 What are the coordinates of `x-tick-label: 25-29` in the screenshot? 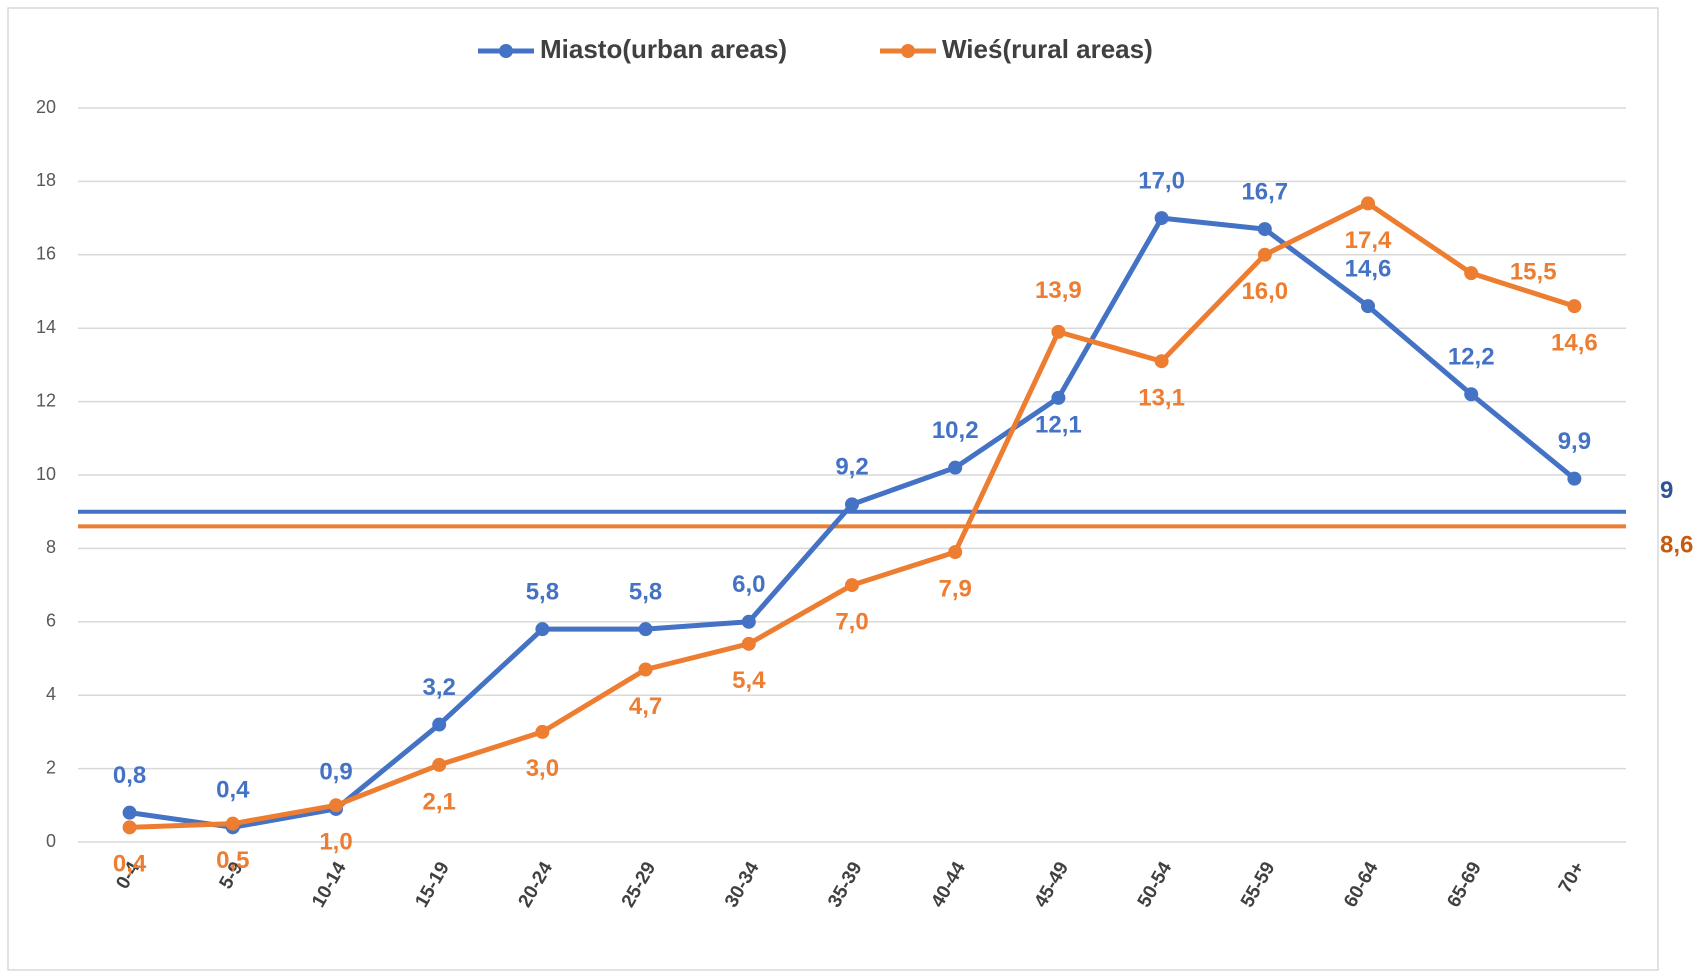 It's located at (639, 885).